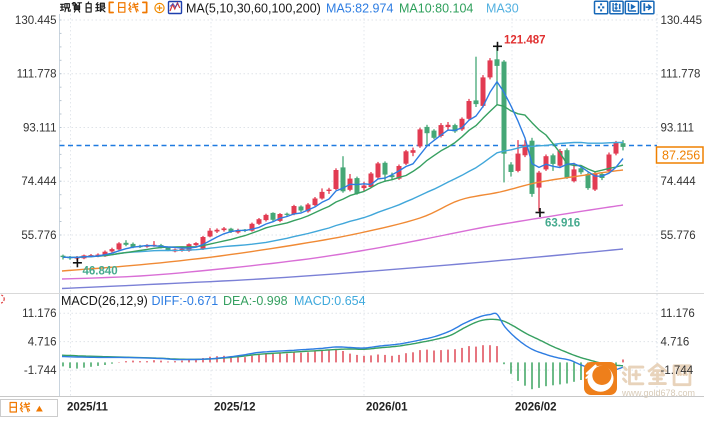 The width and height of the screenshot is (704, 422). I want to click on svg-text: www.gold678.com, so click(658, 393).